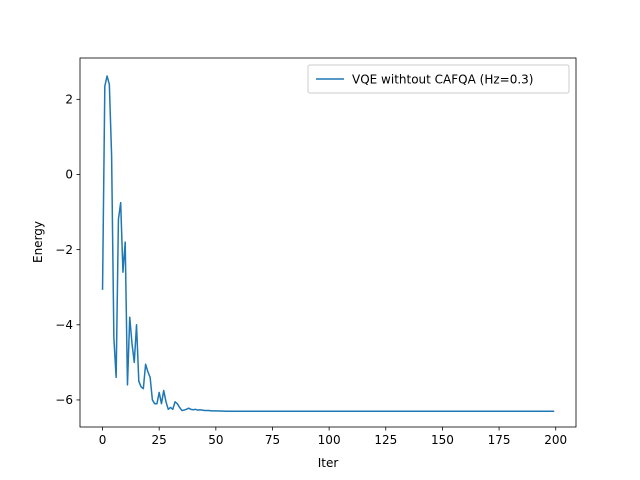 The height and width of the screenshot is (480, 640). Describe the element at coordinates (329, 440) in the screenshot. I see `x-tick-label: 100` at that location.